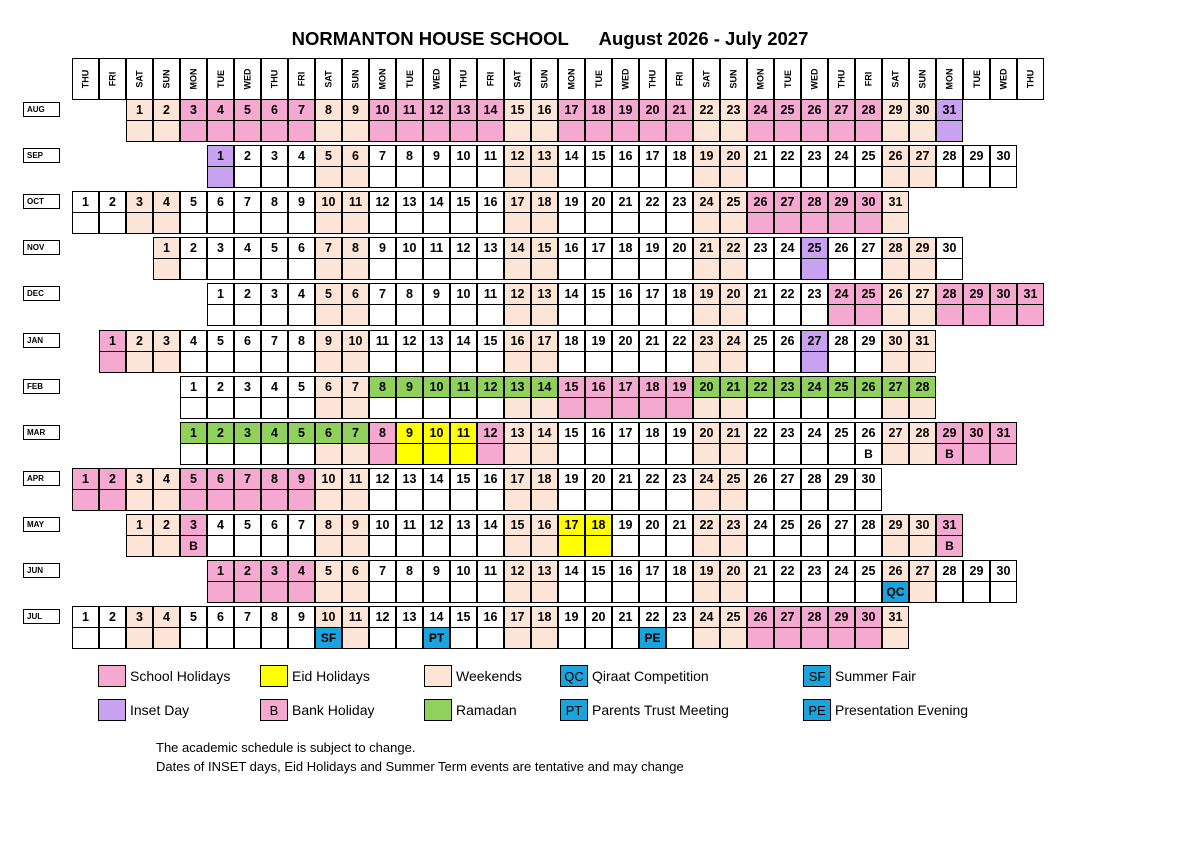  I want to click on legend-item: Eid Holidays, so click(315, 676).